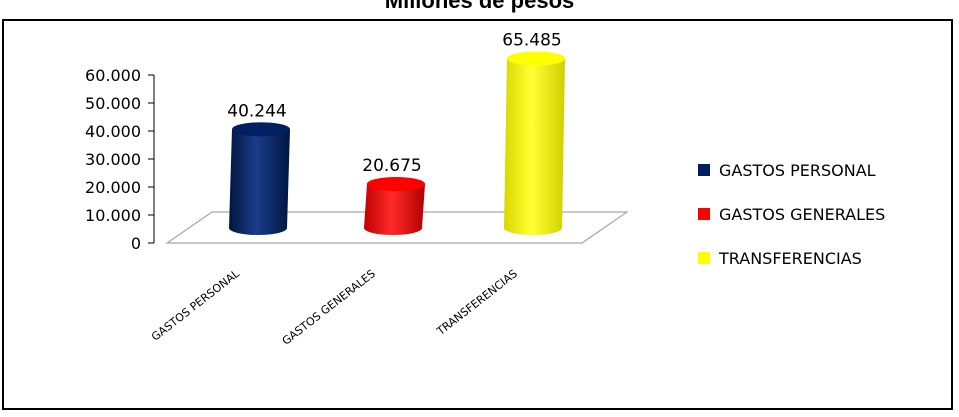 The image size is (959, 417). Describe the element at coordinates (113, 187) in the screenshot. I see `y-tick-label: 20.000` at that location.